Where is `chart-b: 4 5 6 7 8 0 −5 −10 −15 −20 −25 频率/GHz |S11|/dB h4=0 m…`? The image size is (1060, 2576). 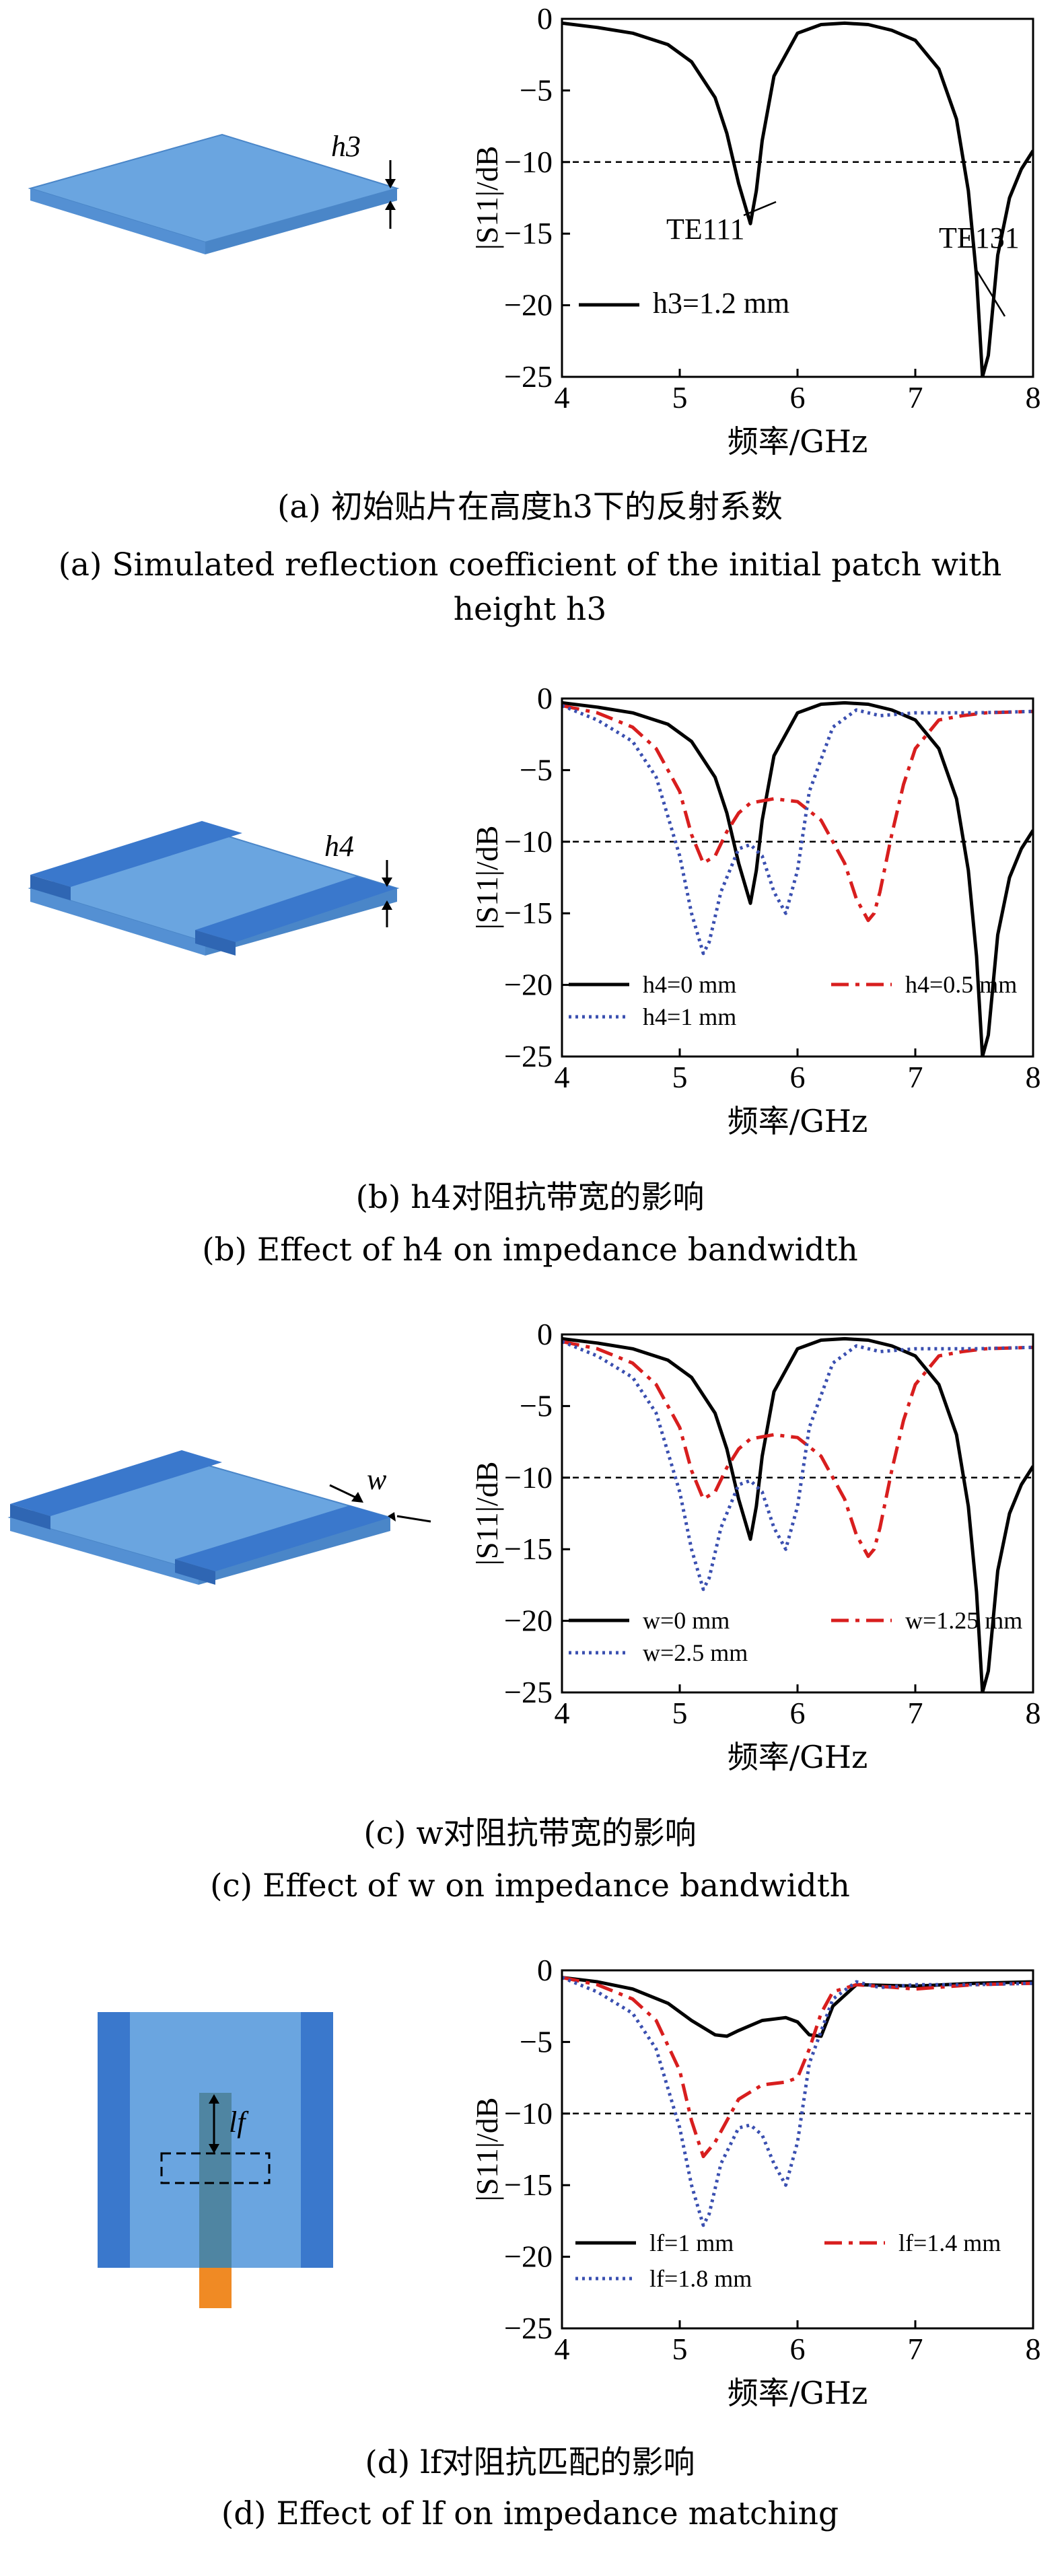 chart-b: 4 5 6 7 8 0 −5 −10 −15 −20 −25 频率/GHz |S11|/dB h4=0 m… is located at coordinates (756, 910).